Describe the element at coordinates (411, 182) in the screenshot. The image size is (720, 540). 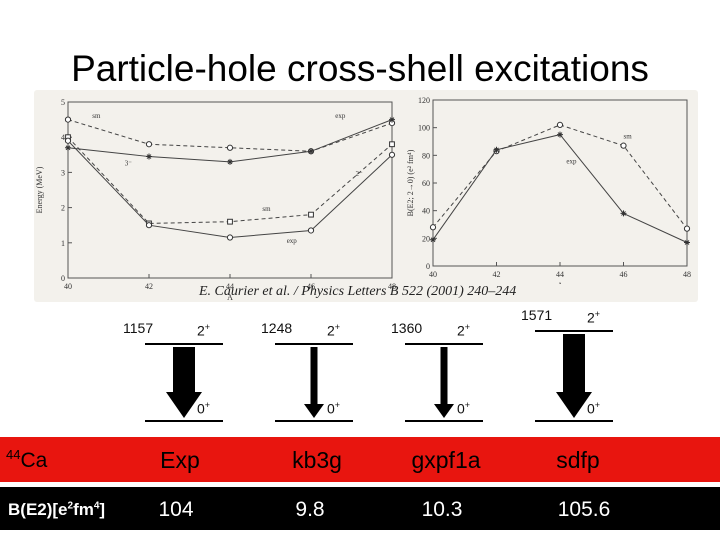
I see `y-axis-label: B(E2; 2→0) (e² fm⁴)` at that location.